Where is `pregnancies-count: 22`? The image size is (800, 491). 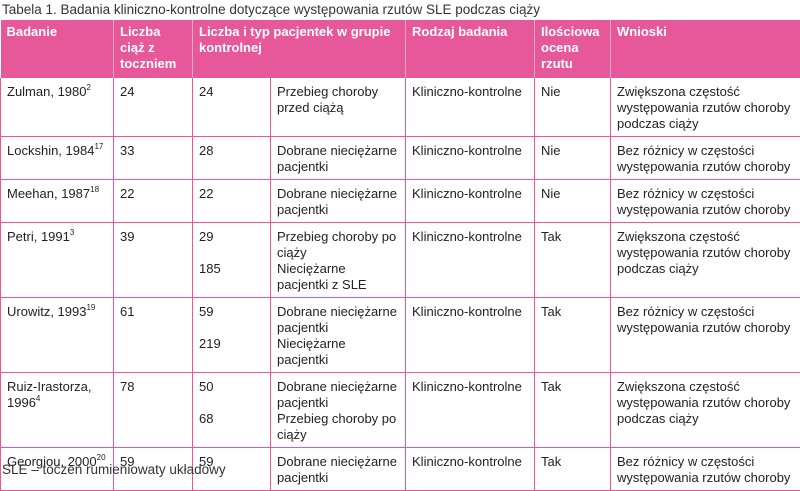
pregnancies-count: 22 is located at coordinates (127, 193).